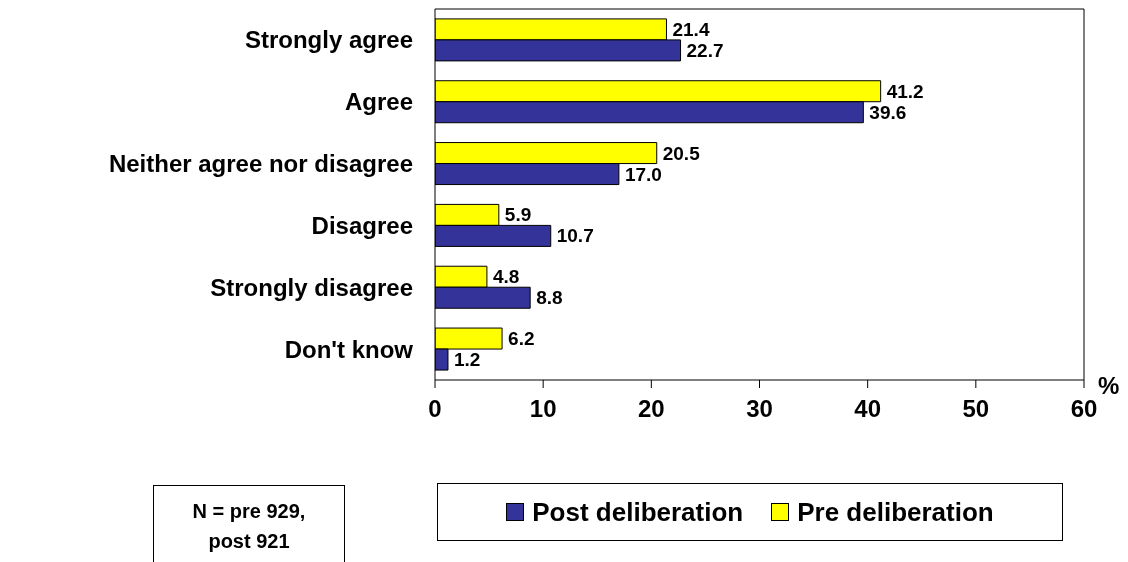 This screenshot has width=1128, height=562. Describe the element at coordinates (643, 174) in the screenshot. I see `data-label: 17.0` at that location.